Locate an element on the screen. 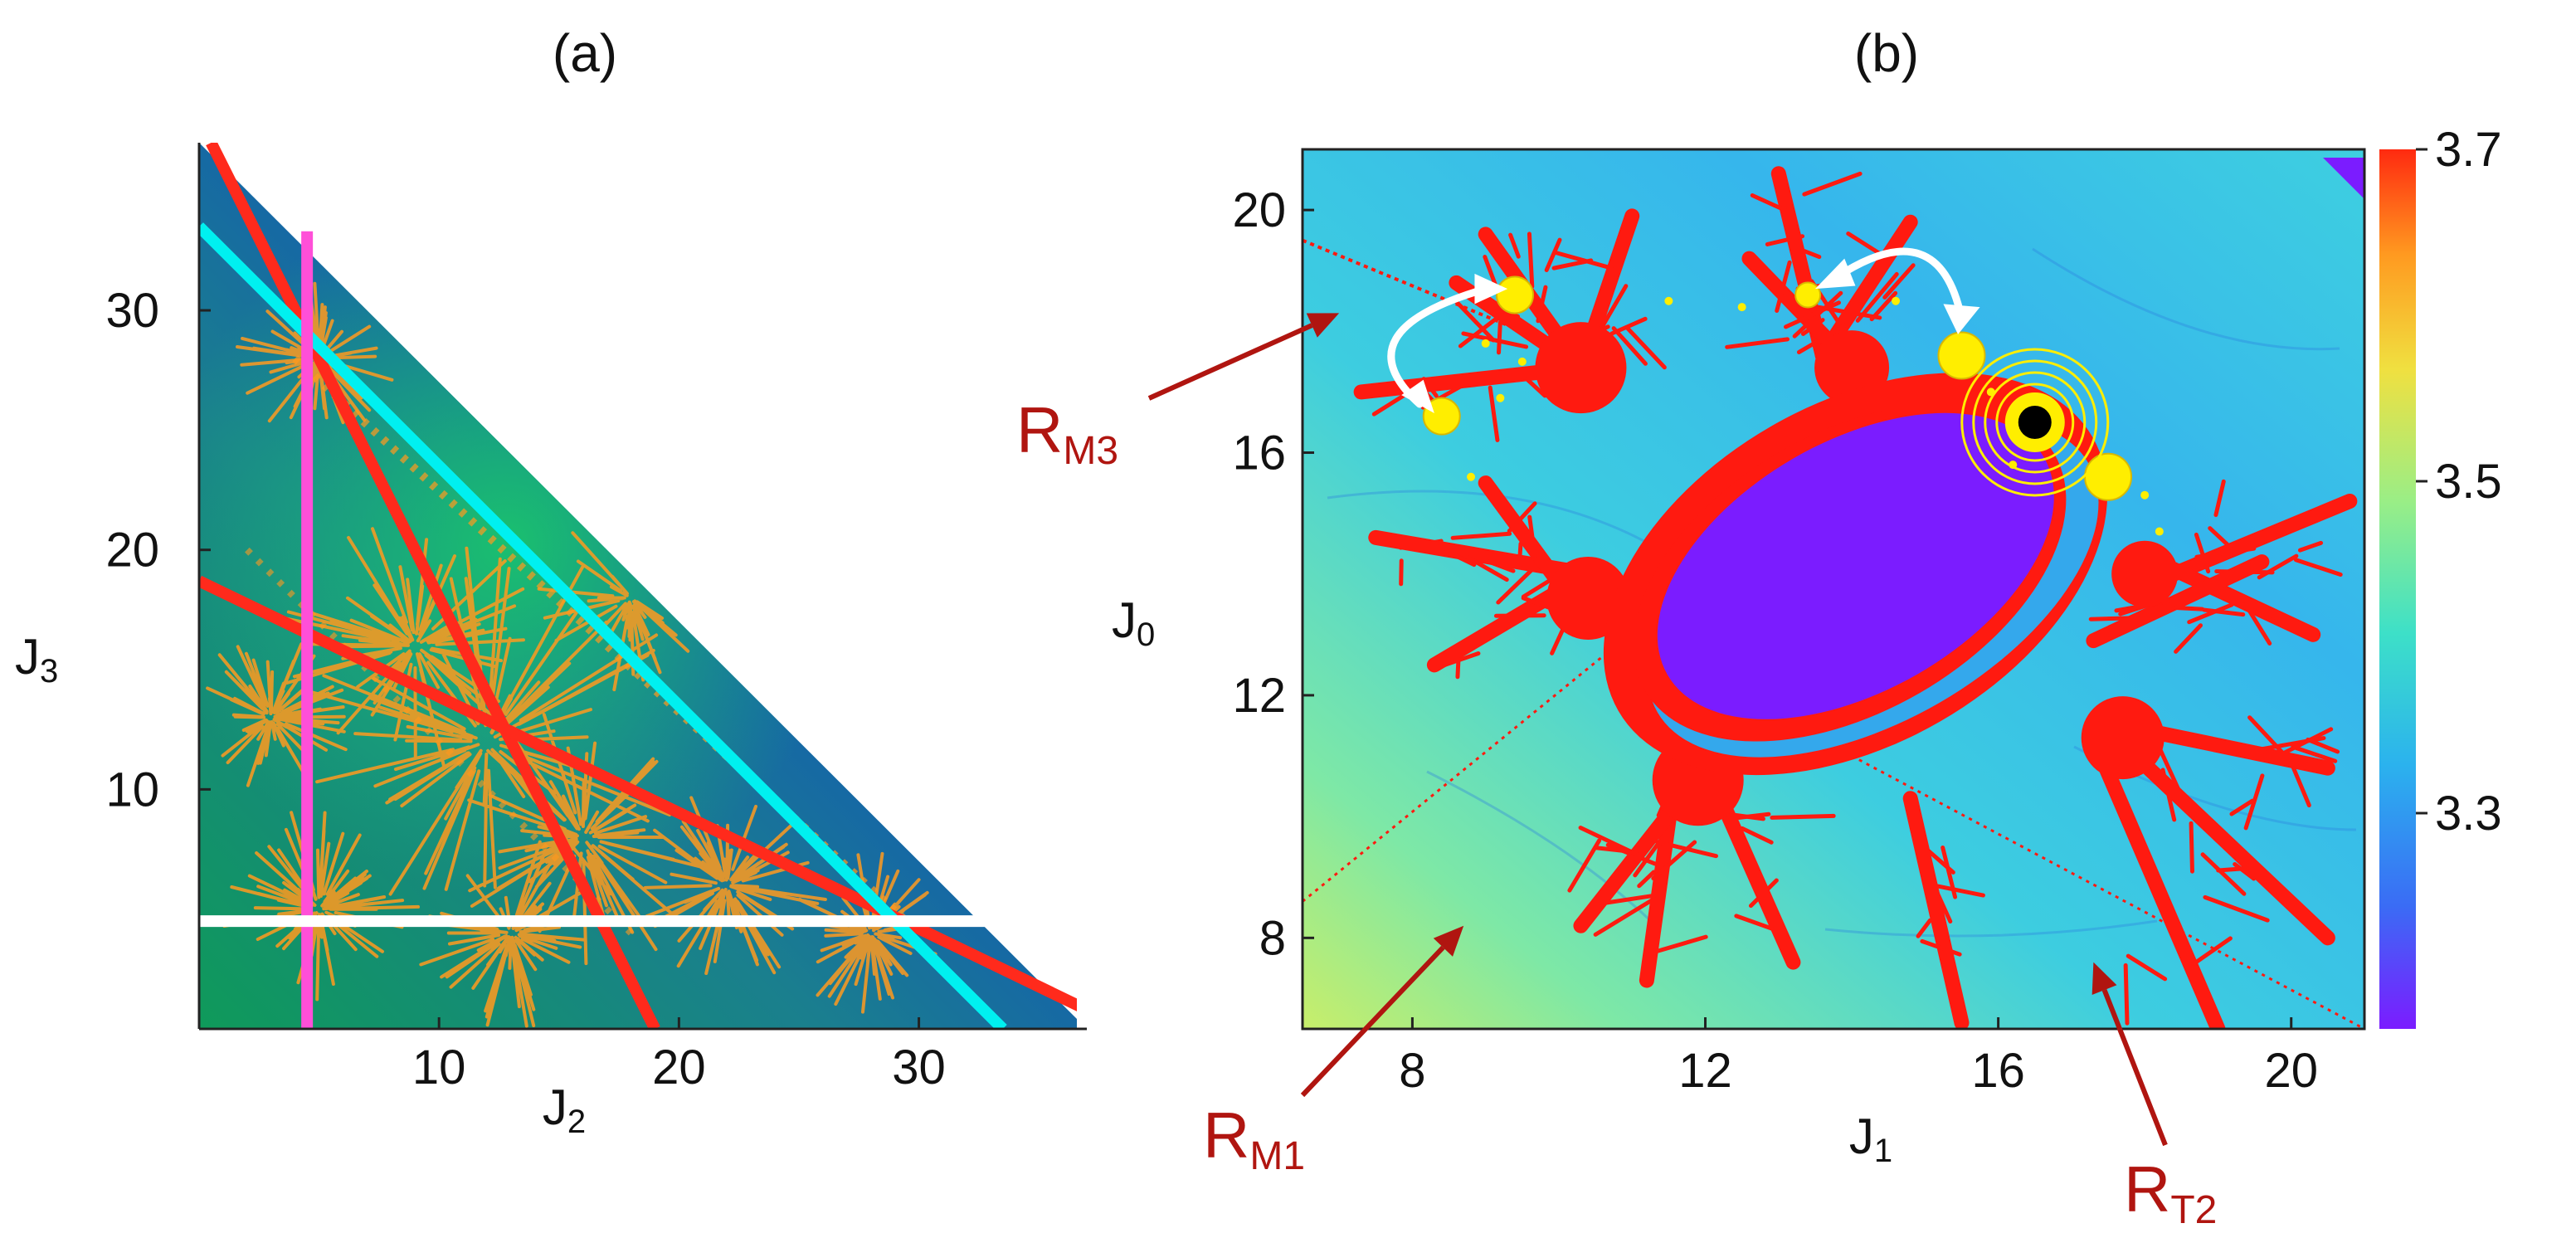 The width and height of the screenshot is (2576, 1233). panel-b-white-arrows is located at coordinates (1683, 330).